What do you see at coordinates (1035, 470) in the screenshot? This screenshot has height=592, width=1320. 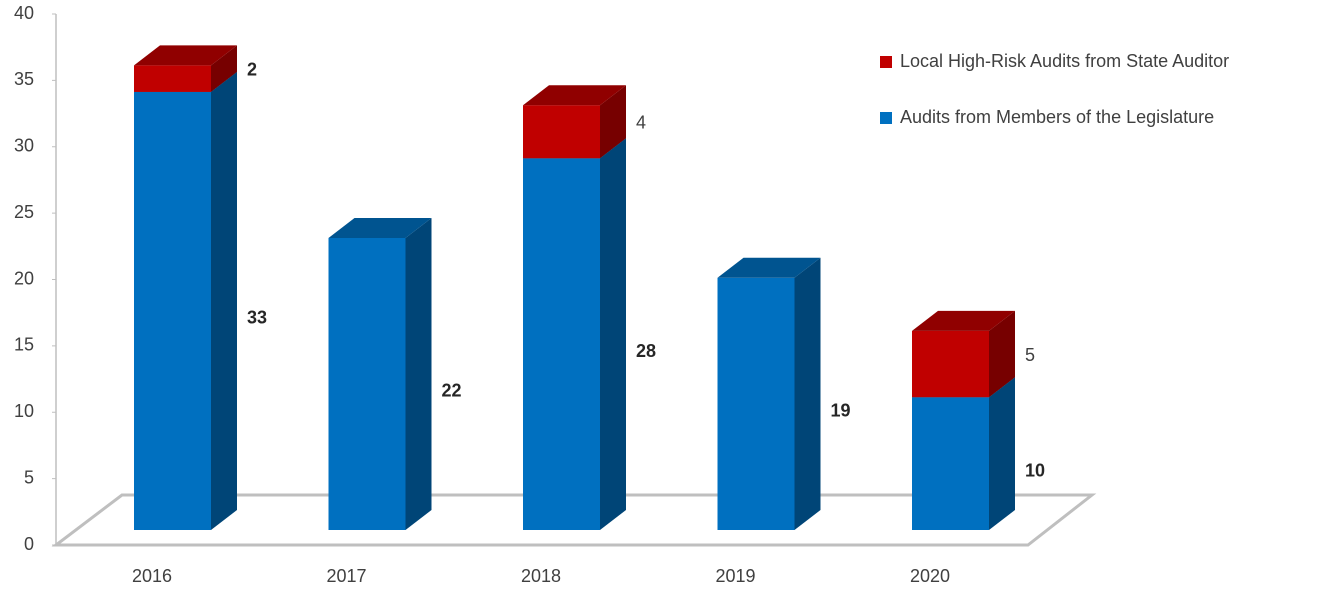 I see `value-label: 10` at bounding box center [1035, 470].